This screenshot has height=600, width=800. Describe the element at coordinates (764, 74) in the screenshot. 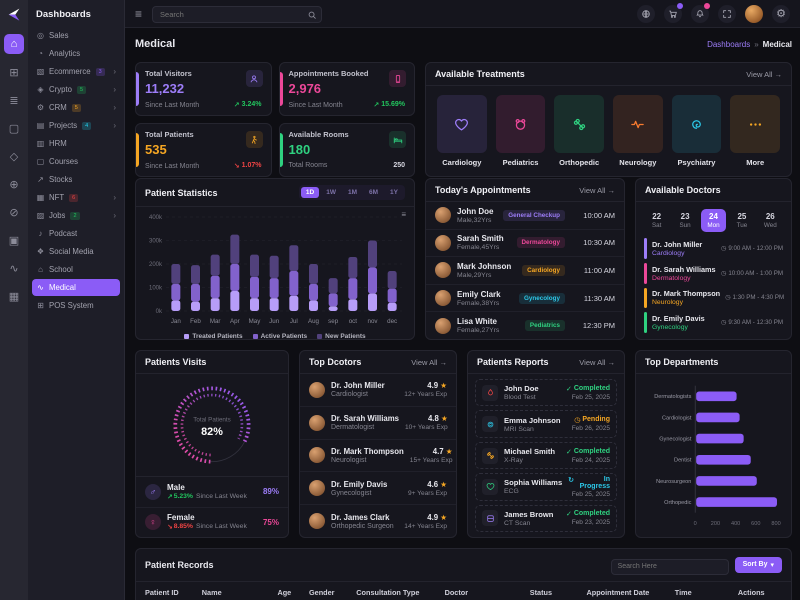

I see `treatments-view-all: View All →` at that location.